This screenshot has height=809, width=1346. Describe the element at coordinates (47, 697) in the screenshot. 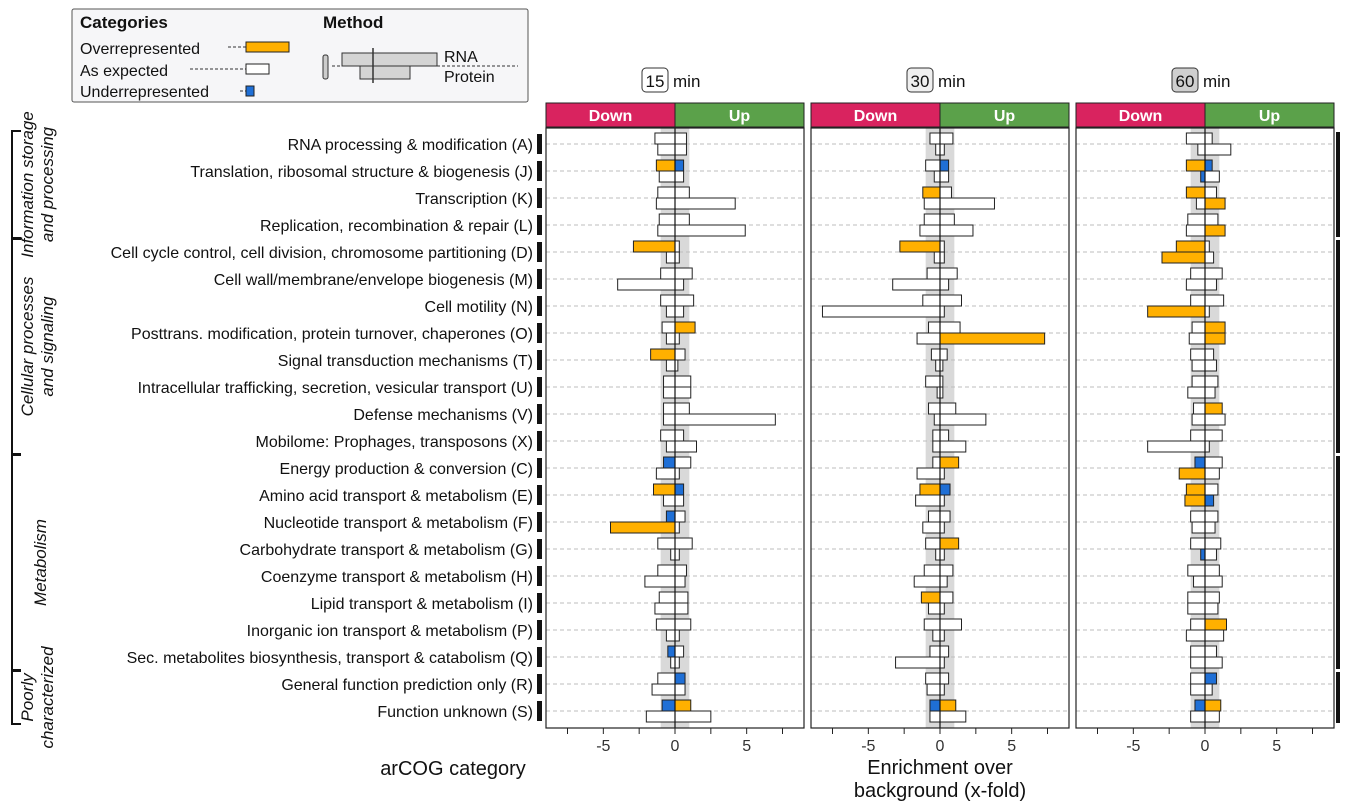

I see `group-label: characterized` at that location.